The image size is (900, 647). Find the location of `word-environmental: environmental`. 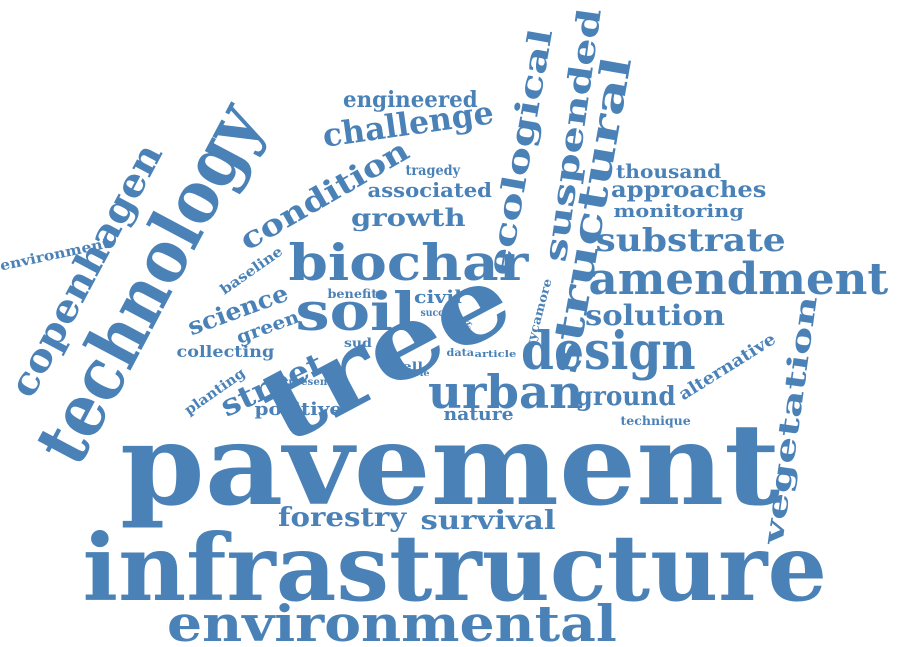

word-environmental: environmental is located at coordinates (392, 620).